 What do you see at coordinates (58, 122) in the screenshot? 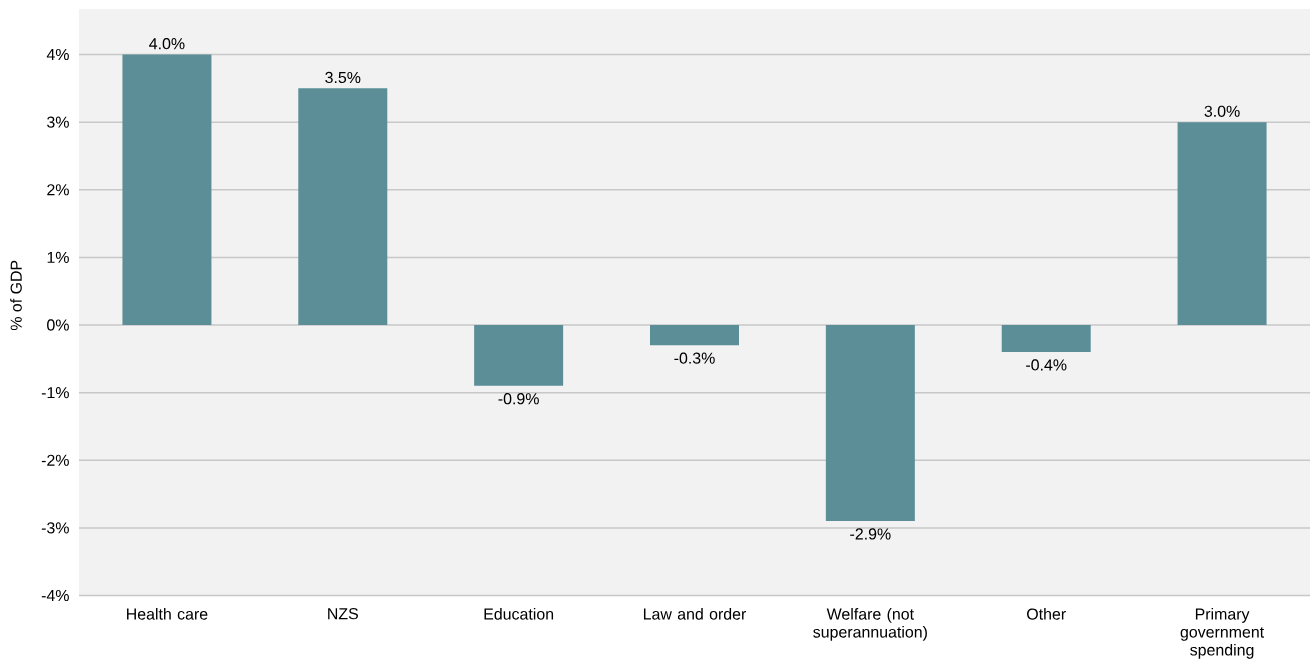
I see `y-tick-label: 3%` at bounding box center [58, 122].